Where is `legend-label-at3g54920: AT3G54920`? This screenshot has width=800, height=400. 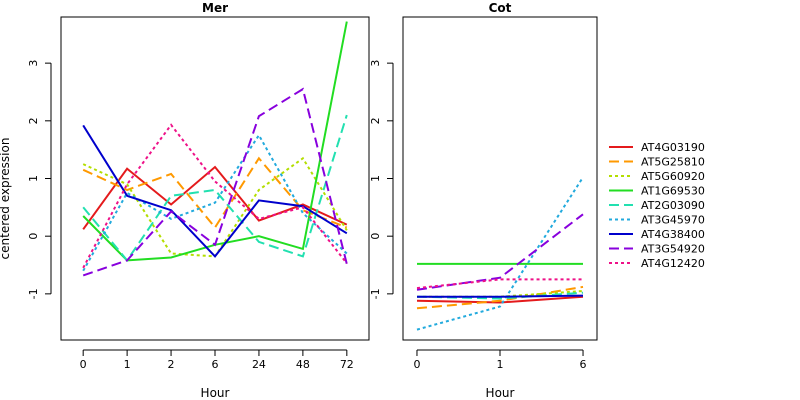 legend-label-at3g54920: AT3G54920 is located at coordinates (673, 249).